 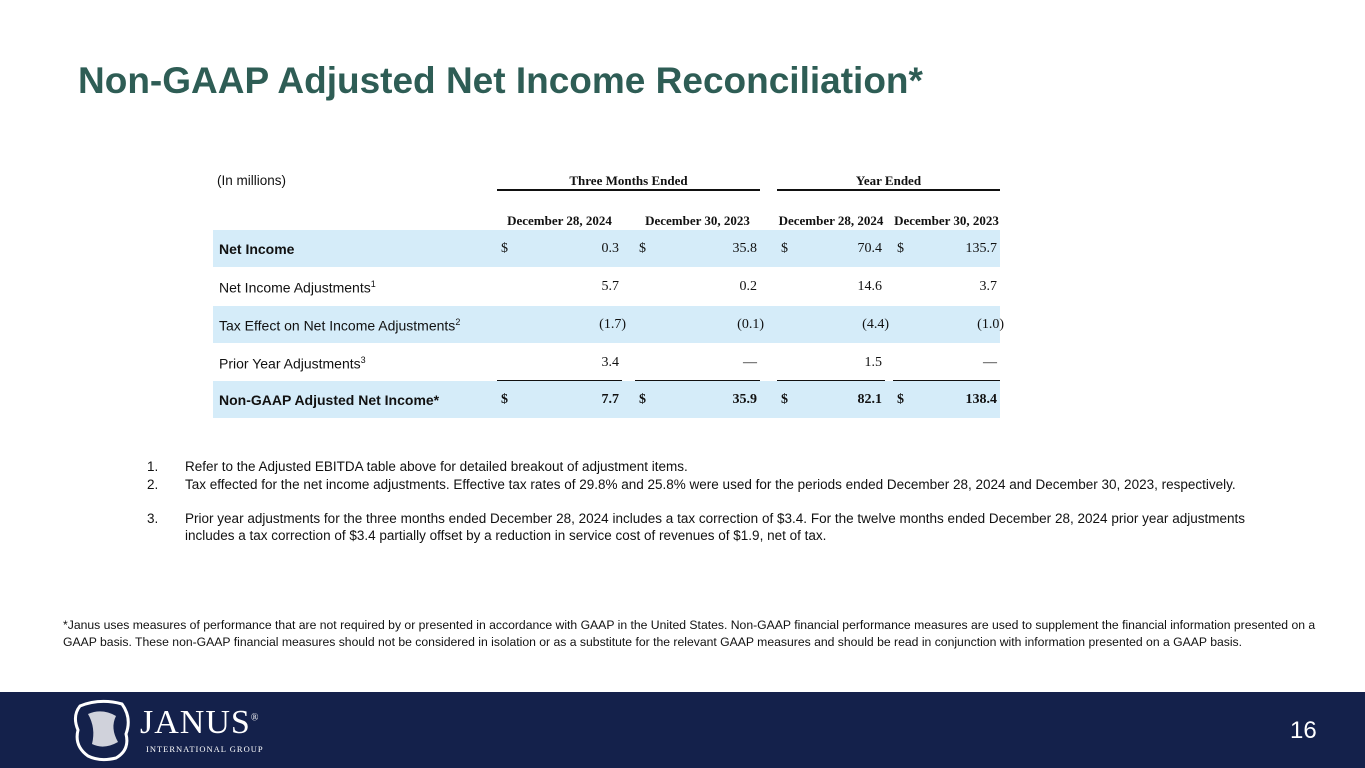 I want to click on unit-label: (In millions), so click(x=252, y=180).